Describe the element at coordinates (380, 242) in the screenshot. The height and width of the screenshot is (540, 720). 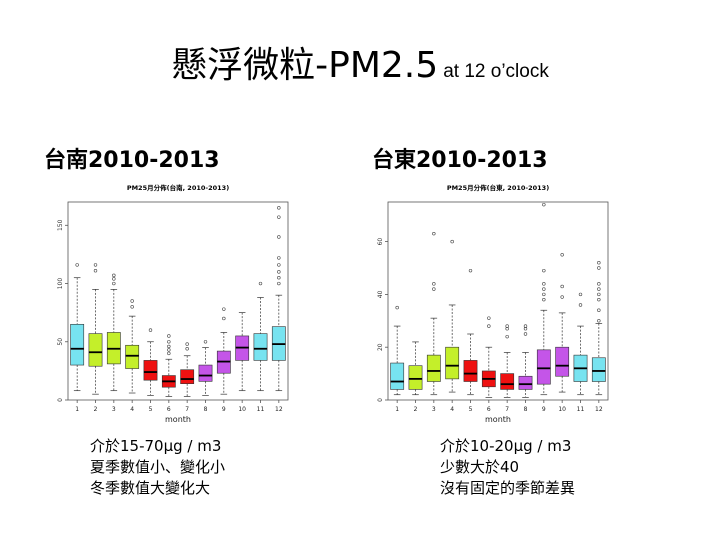
I see `y-tick-label: 60` at that location.